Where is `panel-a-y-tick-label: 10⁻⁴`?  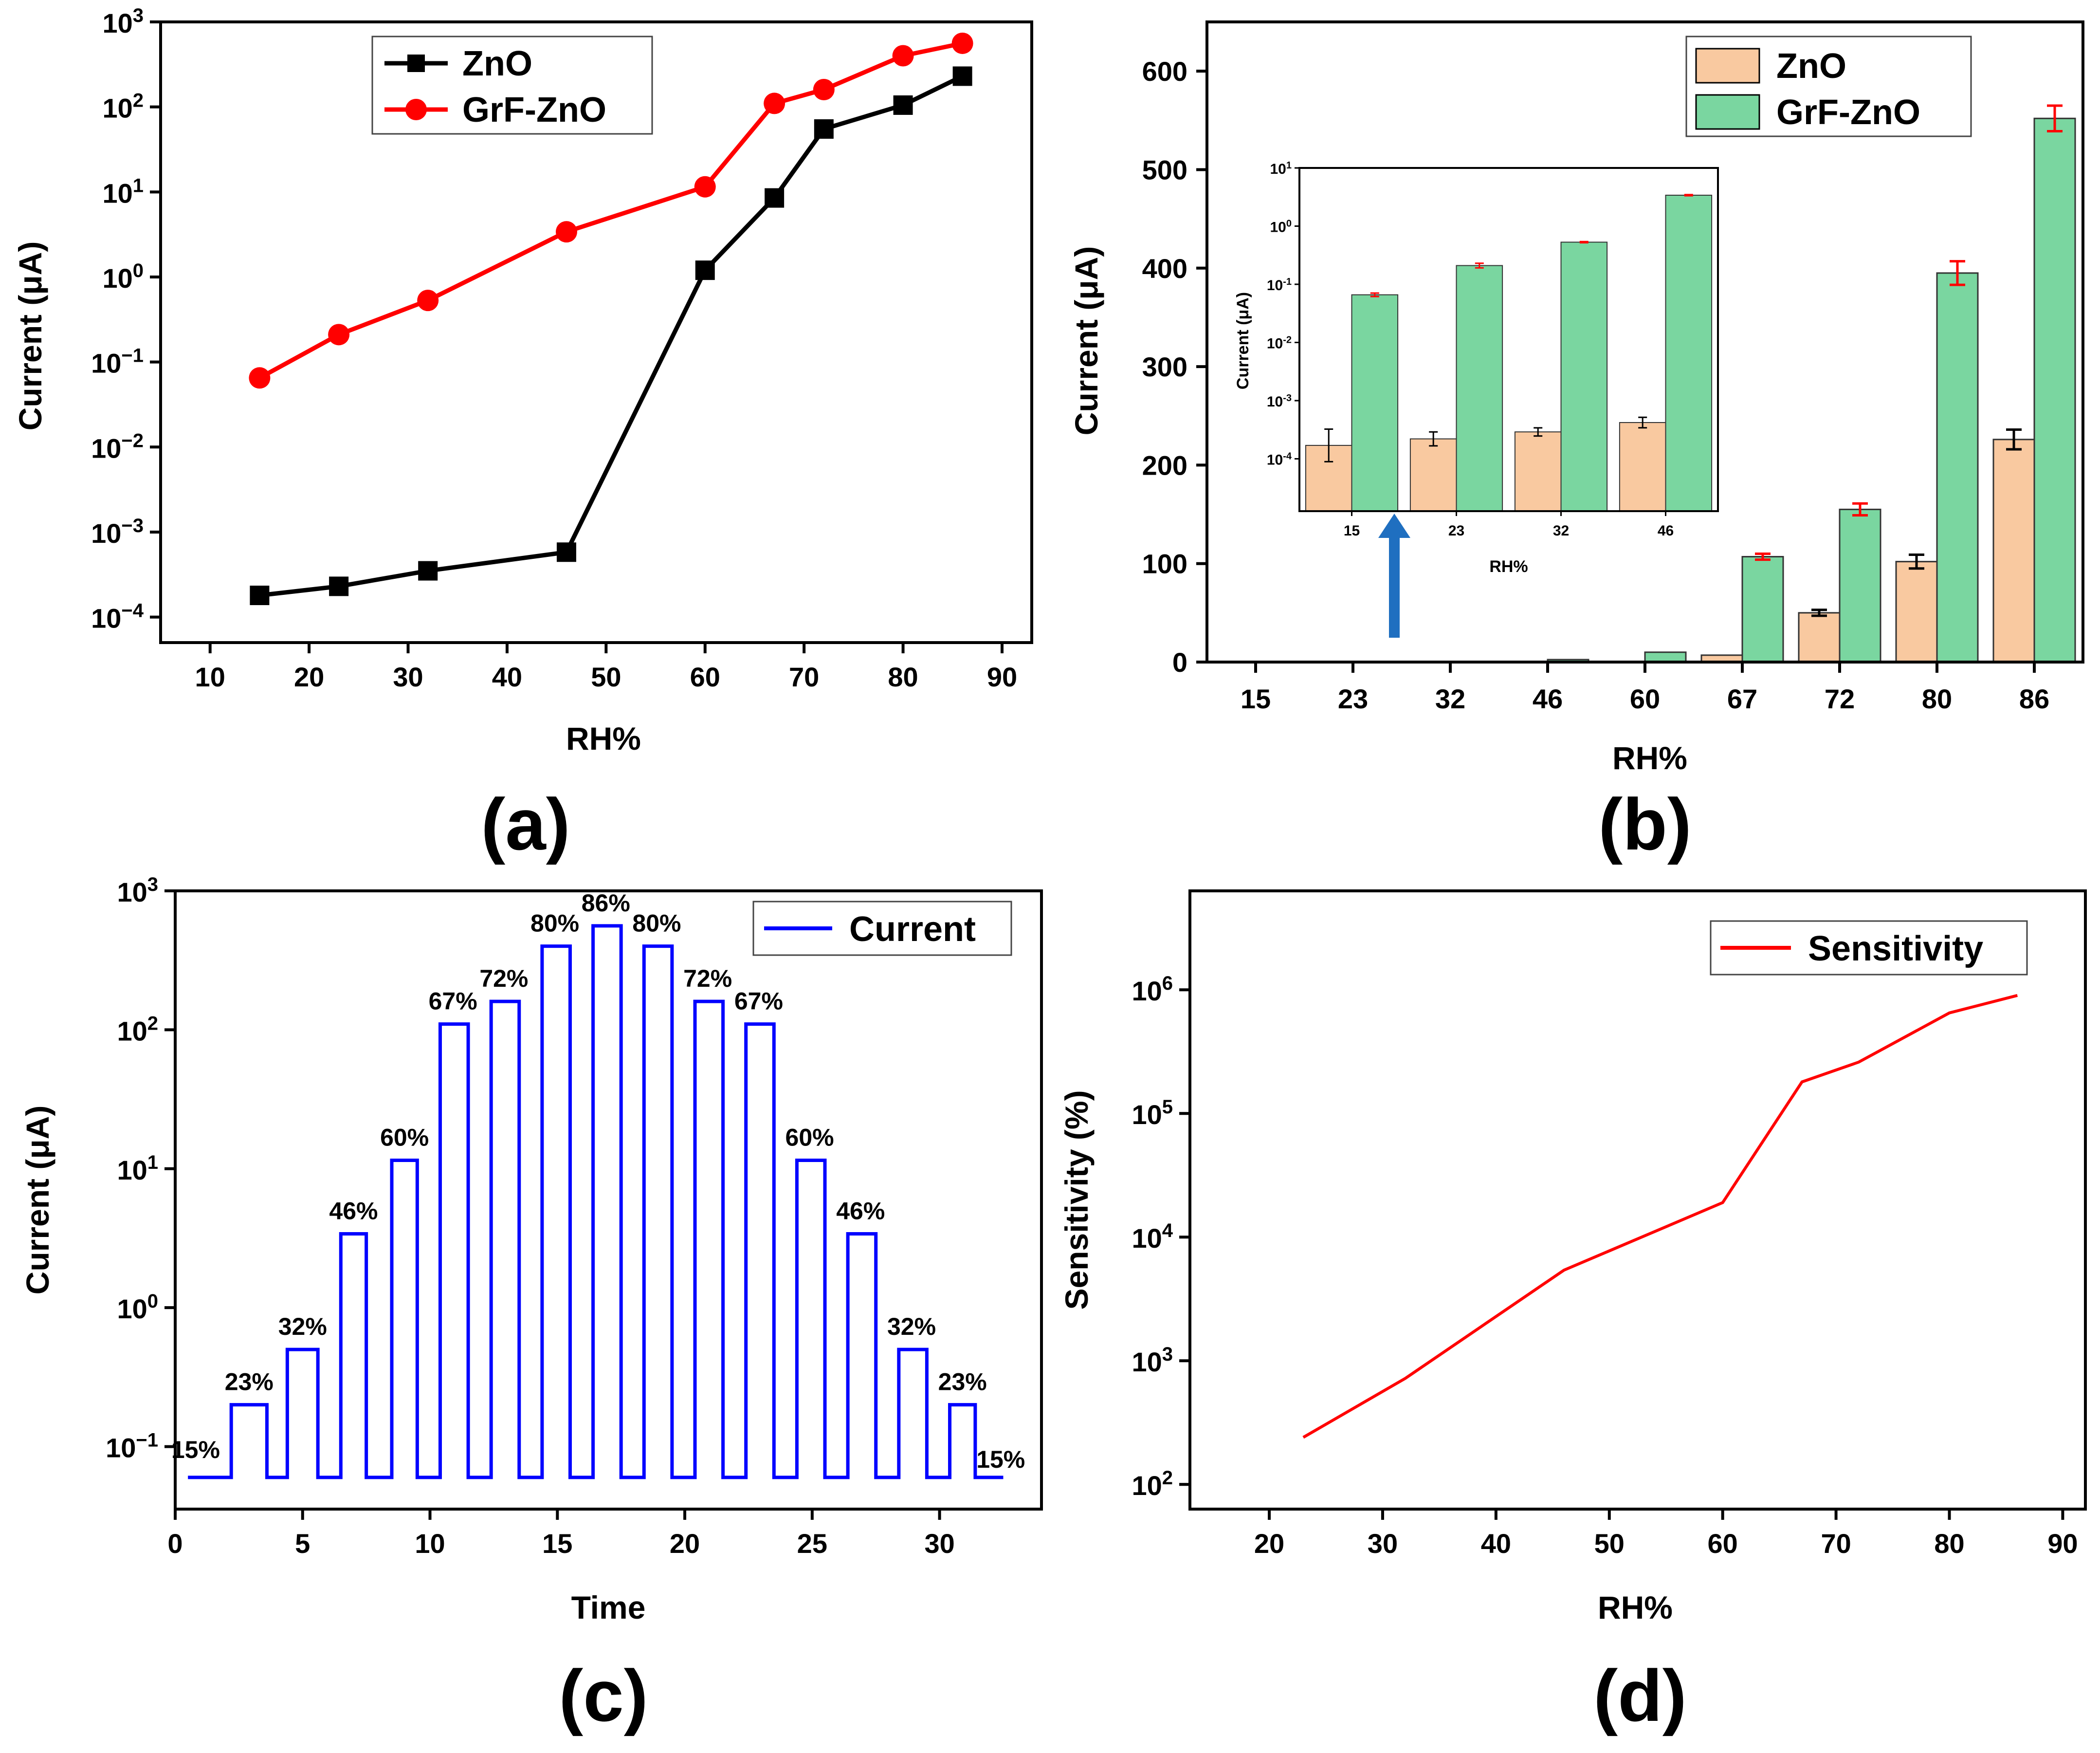
panel-a-y-tick-label: 10⁻⁴ is located at coordinates (117, 617).